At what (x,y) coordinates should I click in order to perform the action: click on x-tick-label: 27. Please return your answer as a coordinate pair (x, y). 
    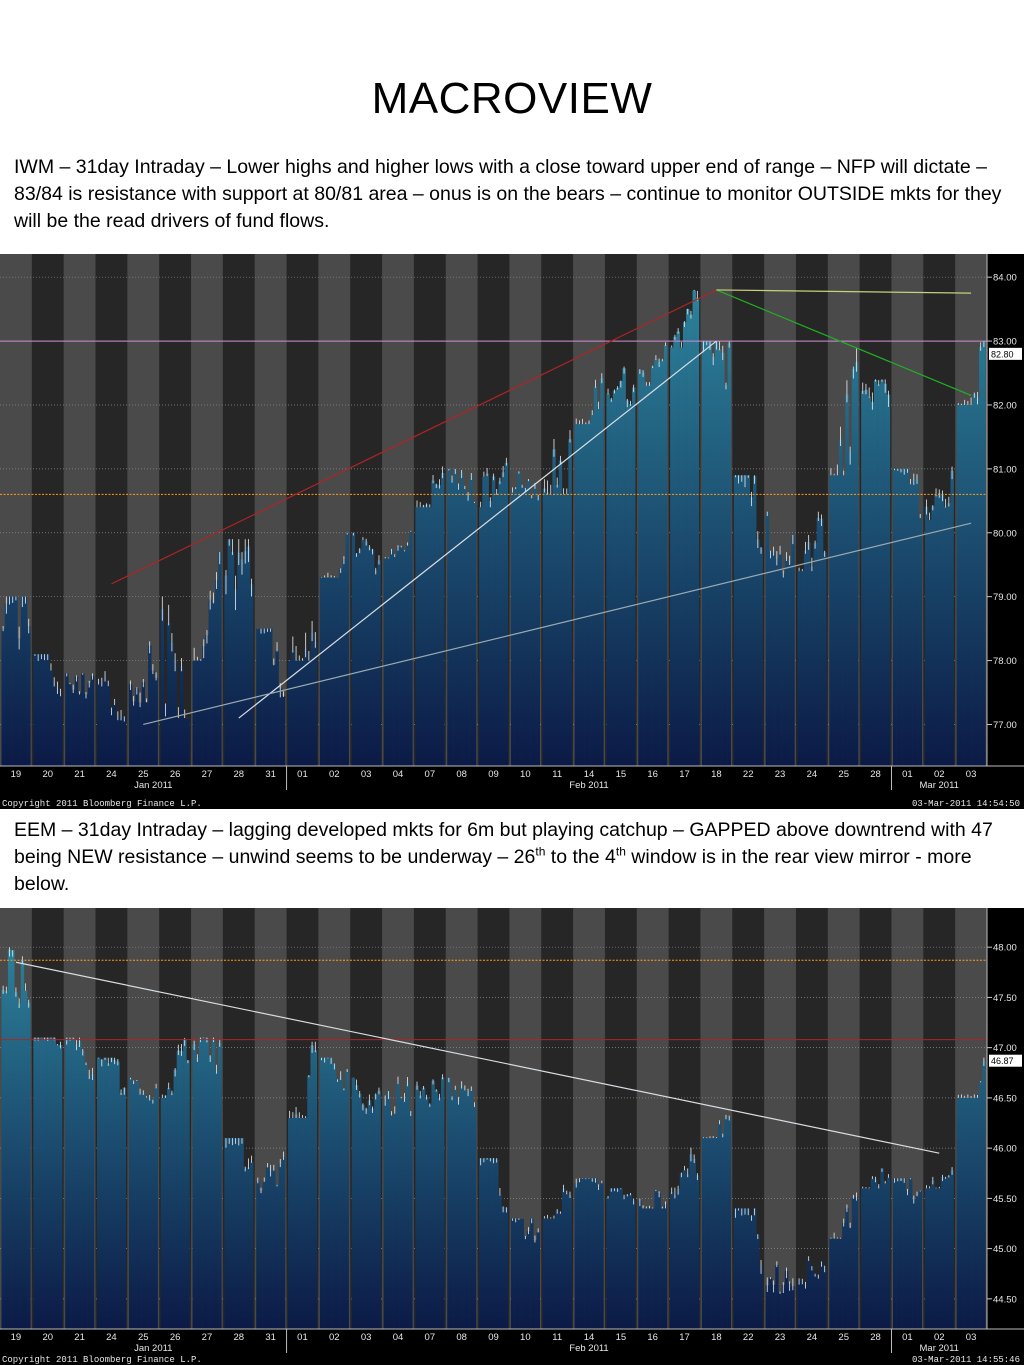
    Looking at the image, I should click on (207, 774).